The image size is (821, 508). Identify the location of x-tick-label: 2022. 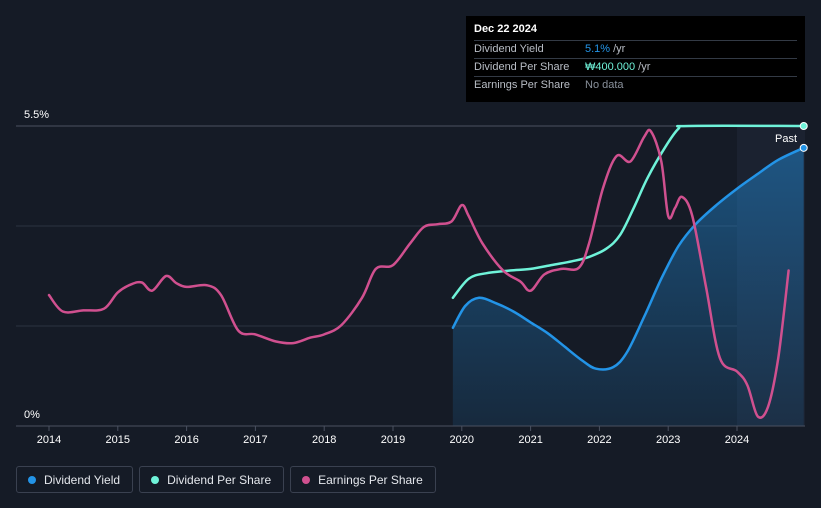
(599, 440).